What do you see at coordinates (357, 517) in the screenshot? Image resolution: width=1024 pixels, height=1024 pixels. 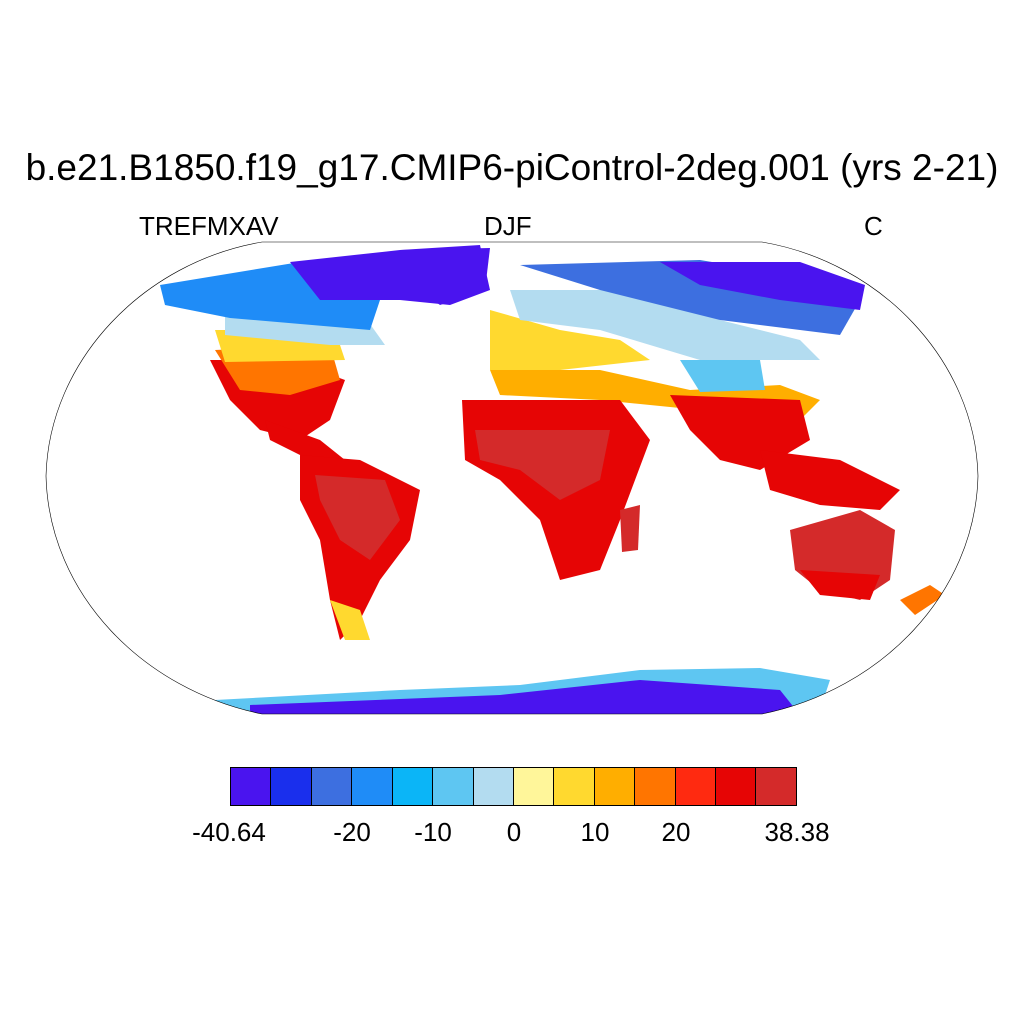 I see `south-america-core` at bounding box center [357, 517].